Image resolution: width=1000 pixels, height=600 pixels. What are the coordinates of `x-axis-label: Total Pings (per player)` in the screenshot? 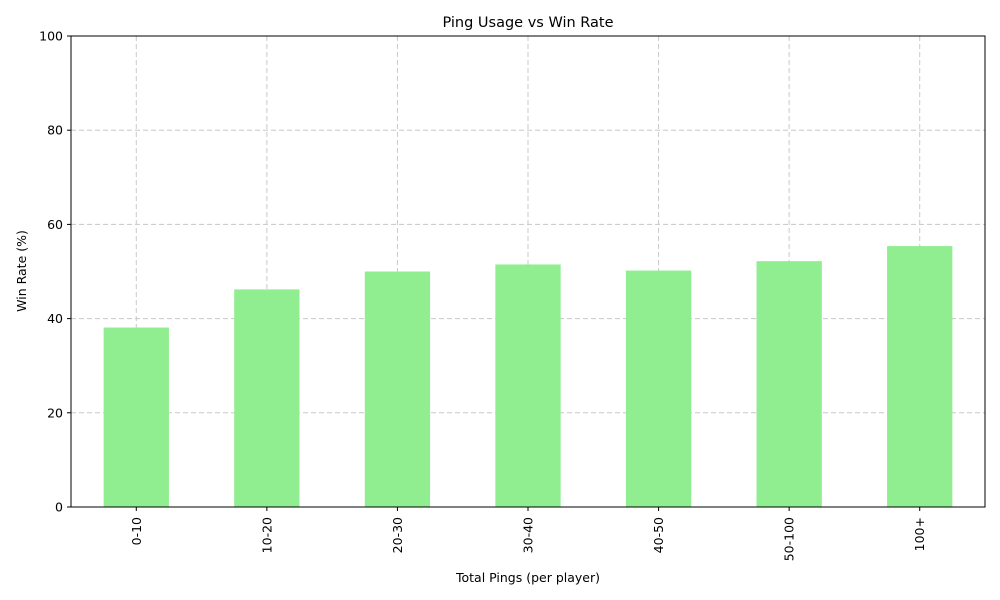 It's located at (527, 577).